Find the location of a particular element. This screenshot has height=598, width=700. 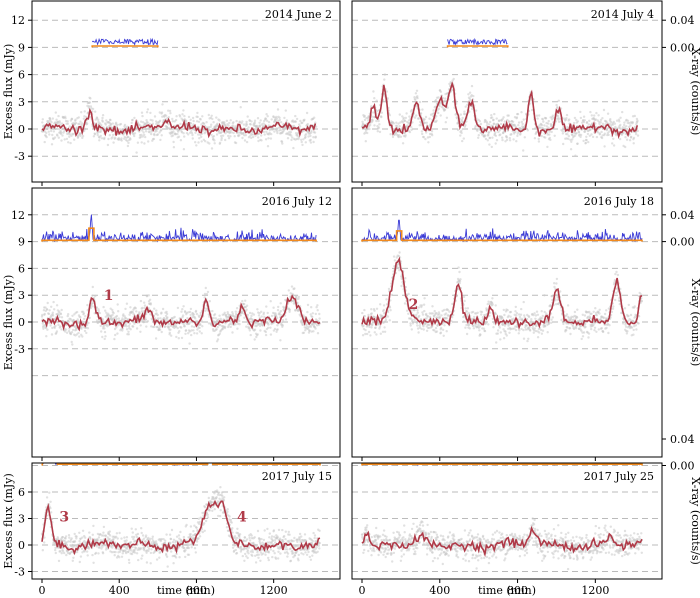

y-tick-label: 12 is located at coordinates (18, 20).